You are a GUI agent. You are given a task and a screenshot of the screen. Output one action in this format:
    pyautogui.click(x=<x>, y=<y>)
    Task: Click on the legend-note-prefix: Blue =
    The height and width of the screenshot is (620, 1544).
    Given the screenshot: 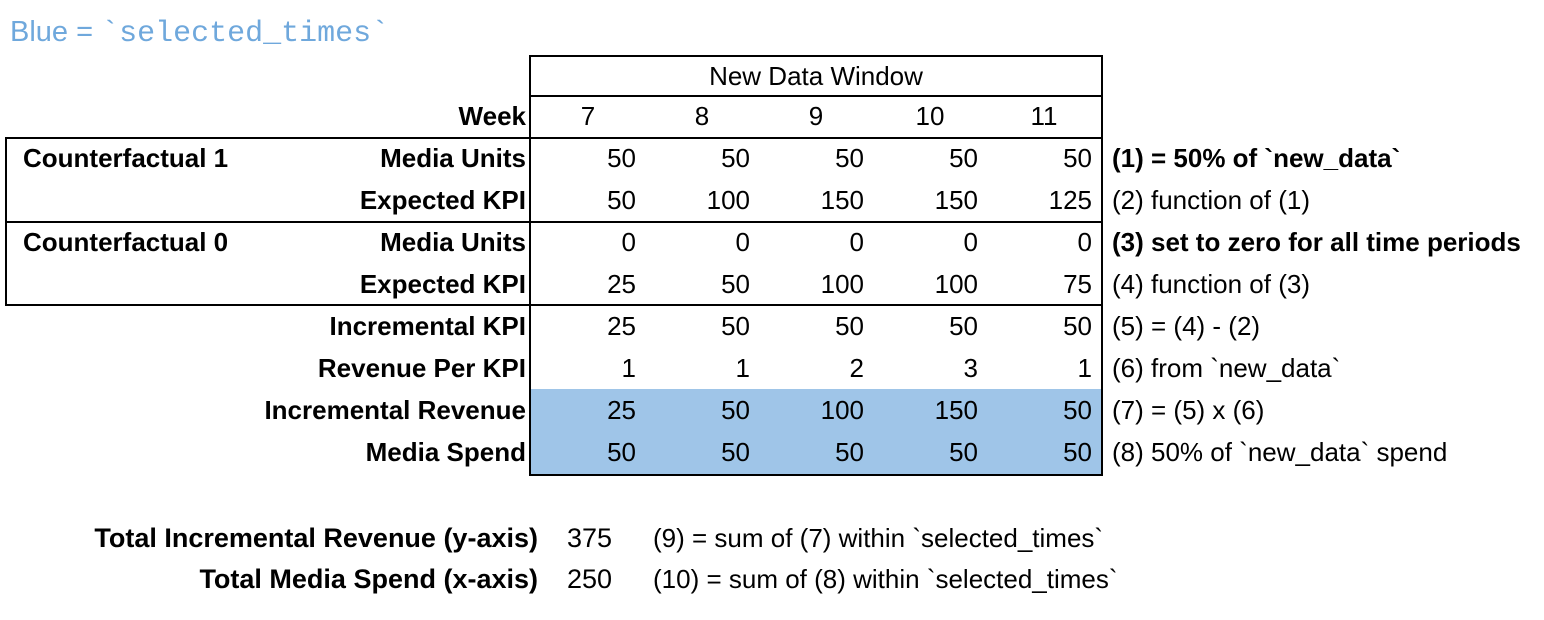 What is the action you would take?
    pyautogui.click(x=56, y=32)
    